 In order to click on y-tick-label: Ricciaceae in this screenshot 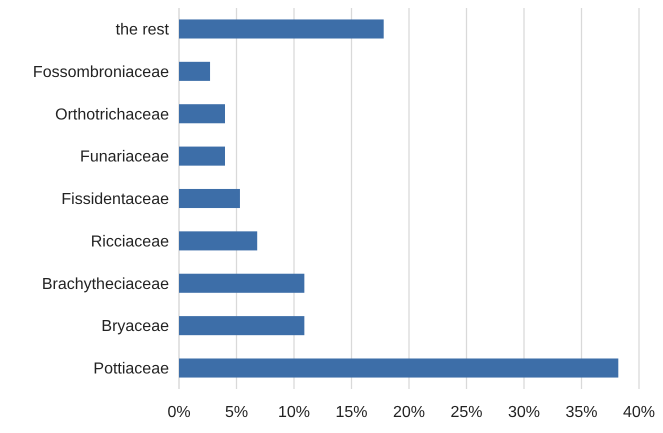, I will do `click(130, 241)`.